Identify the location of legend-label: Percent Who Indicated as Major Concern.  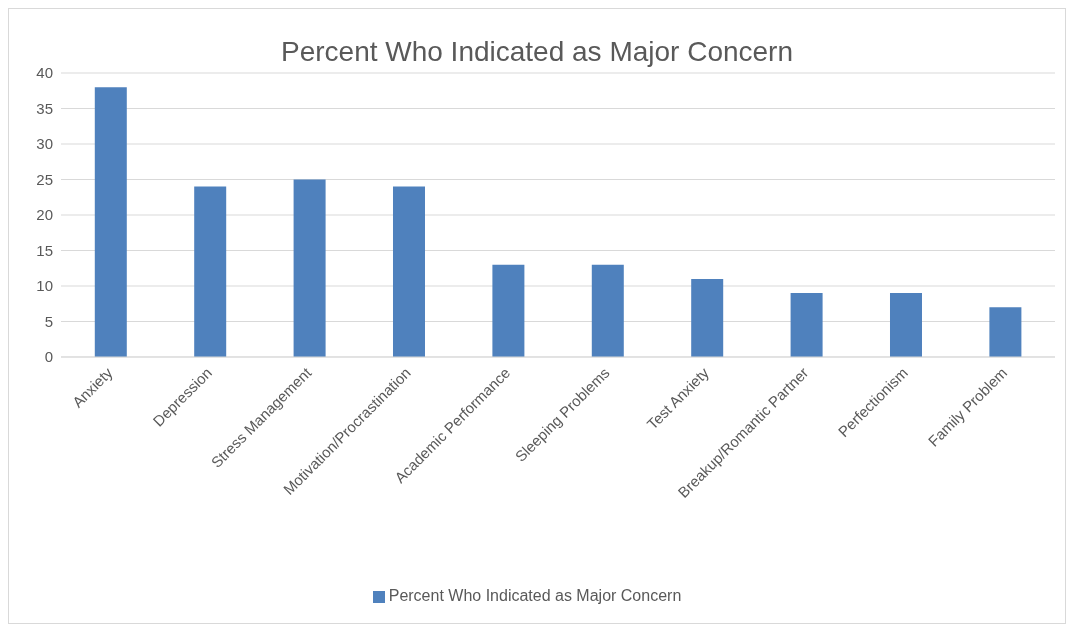
(535, 595).